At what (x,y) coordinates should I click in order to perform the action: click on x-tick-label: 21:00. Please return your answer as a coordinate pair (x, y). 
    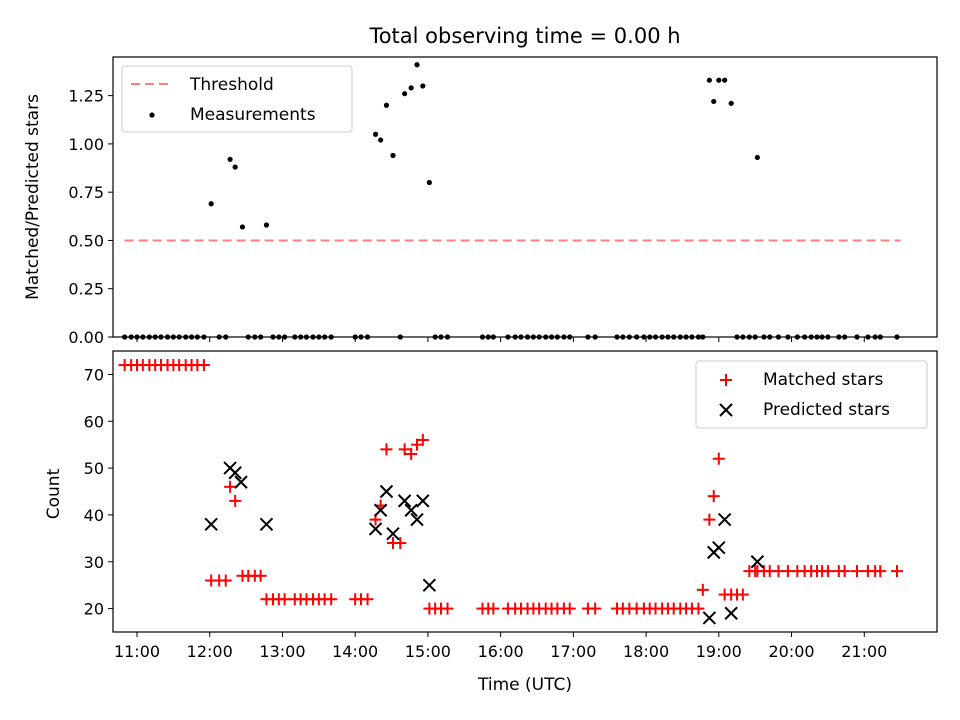
    Looking at the image, I should click on (864, 651).